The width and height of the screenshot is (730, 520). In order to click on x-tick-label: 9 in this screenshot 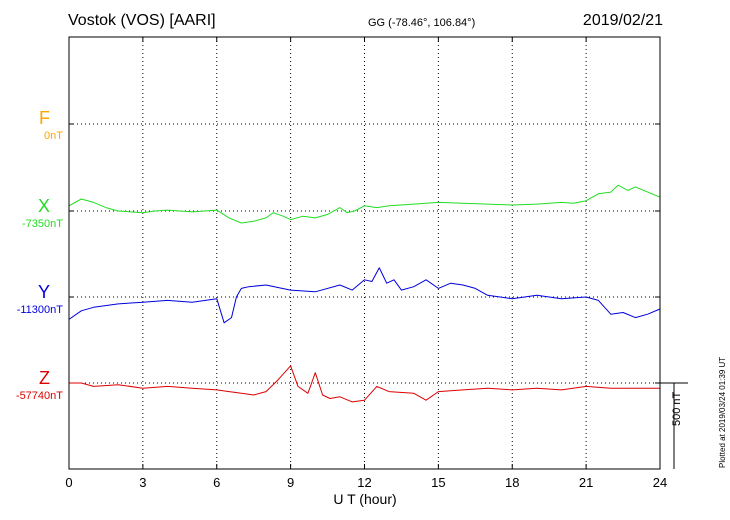, I will do `click(291, 482)`.